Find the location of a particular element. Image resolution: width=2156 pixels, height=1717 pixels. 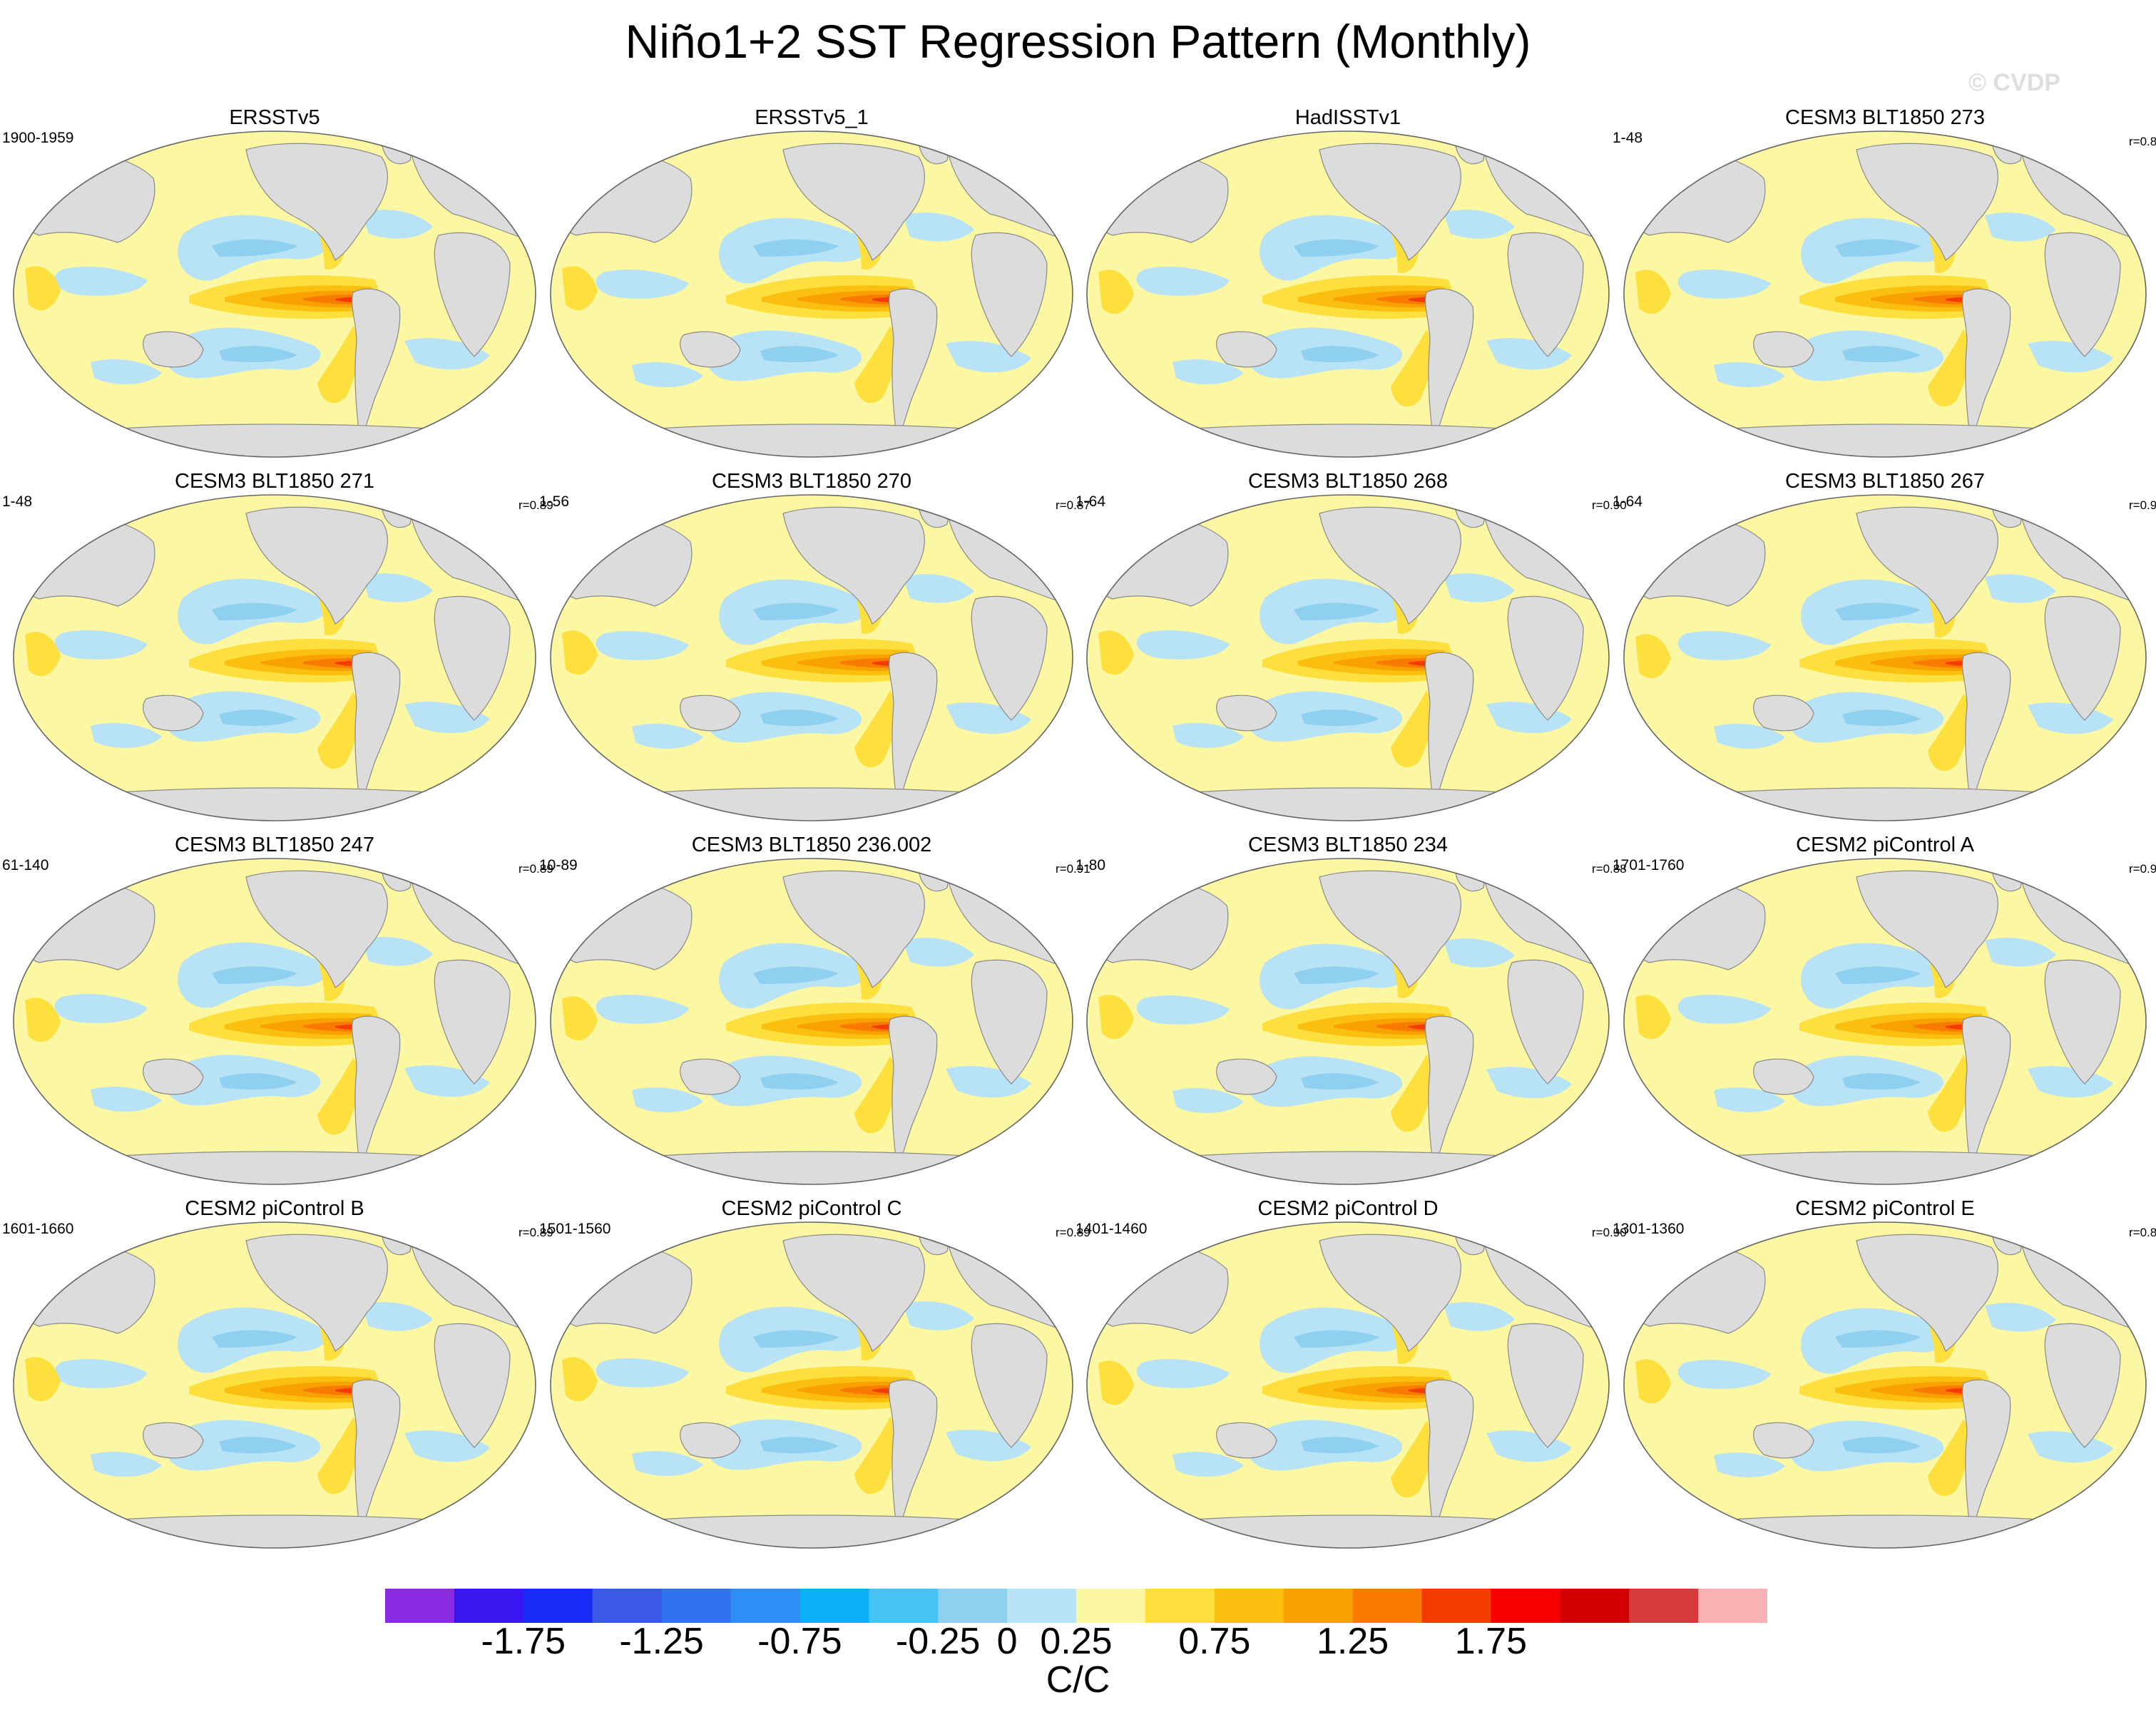

map-panel: CESM2 piControl B 1601-1660 r=0.89 is located at coordinates (277, 1374).